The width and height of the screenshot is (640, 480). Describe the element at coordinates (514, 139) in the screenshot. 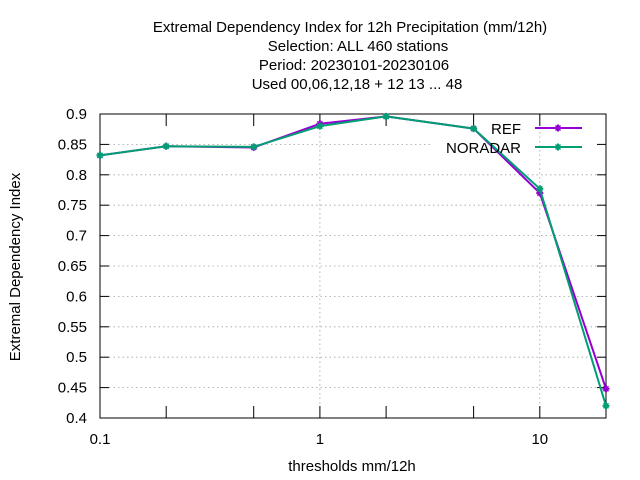

I see `legend: REF NORADAR` at that location.